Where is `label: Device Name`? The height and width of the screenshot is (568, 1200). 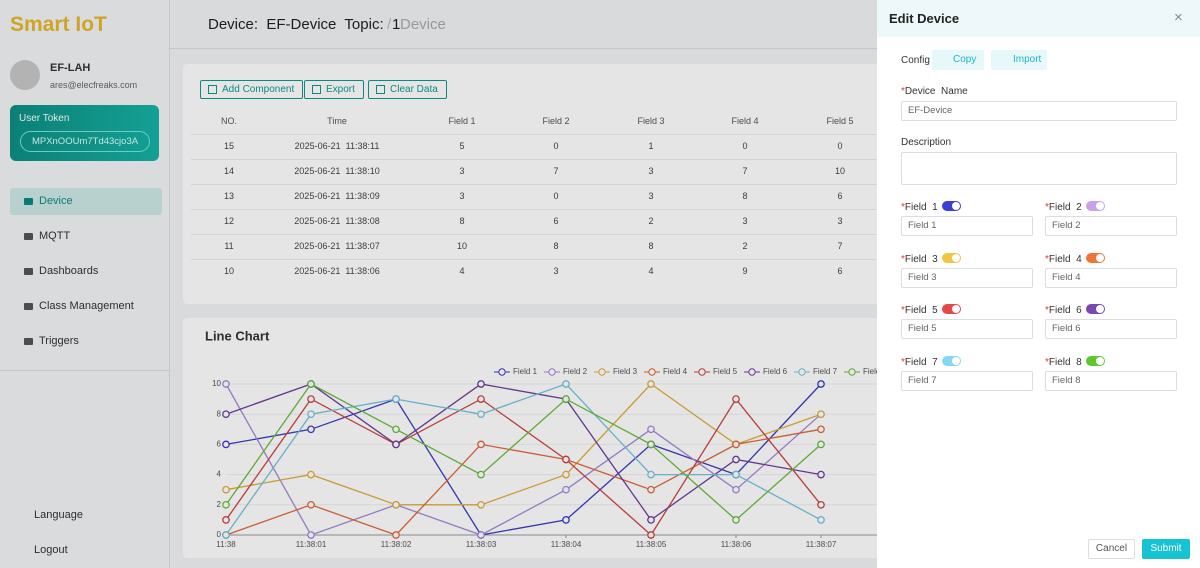
label: Device Name is located at coordinates (936, 91).